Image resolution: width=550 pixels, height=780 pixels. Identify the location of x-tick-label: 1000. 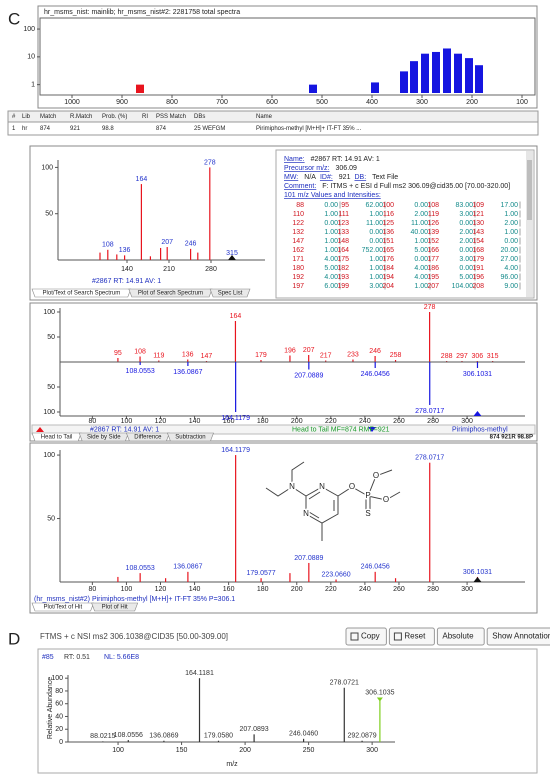
(72, 102).